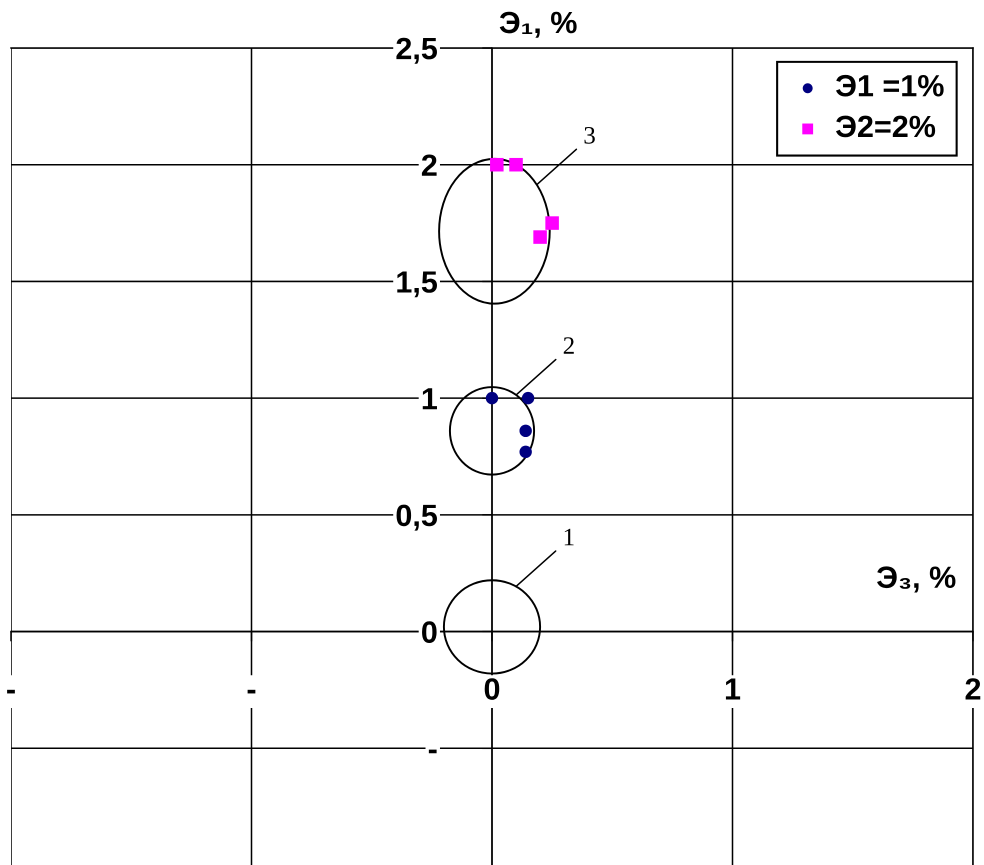 The height and width of the screenshot is (865, 984). What do you see at coordinates (416, 517) in the screenshot?
I see `y-tick-label: 0,5` at bounding box center [416, 517].